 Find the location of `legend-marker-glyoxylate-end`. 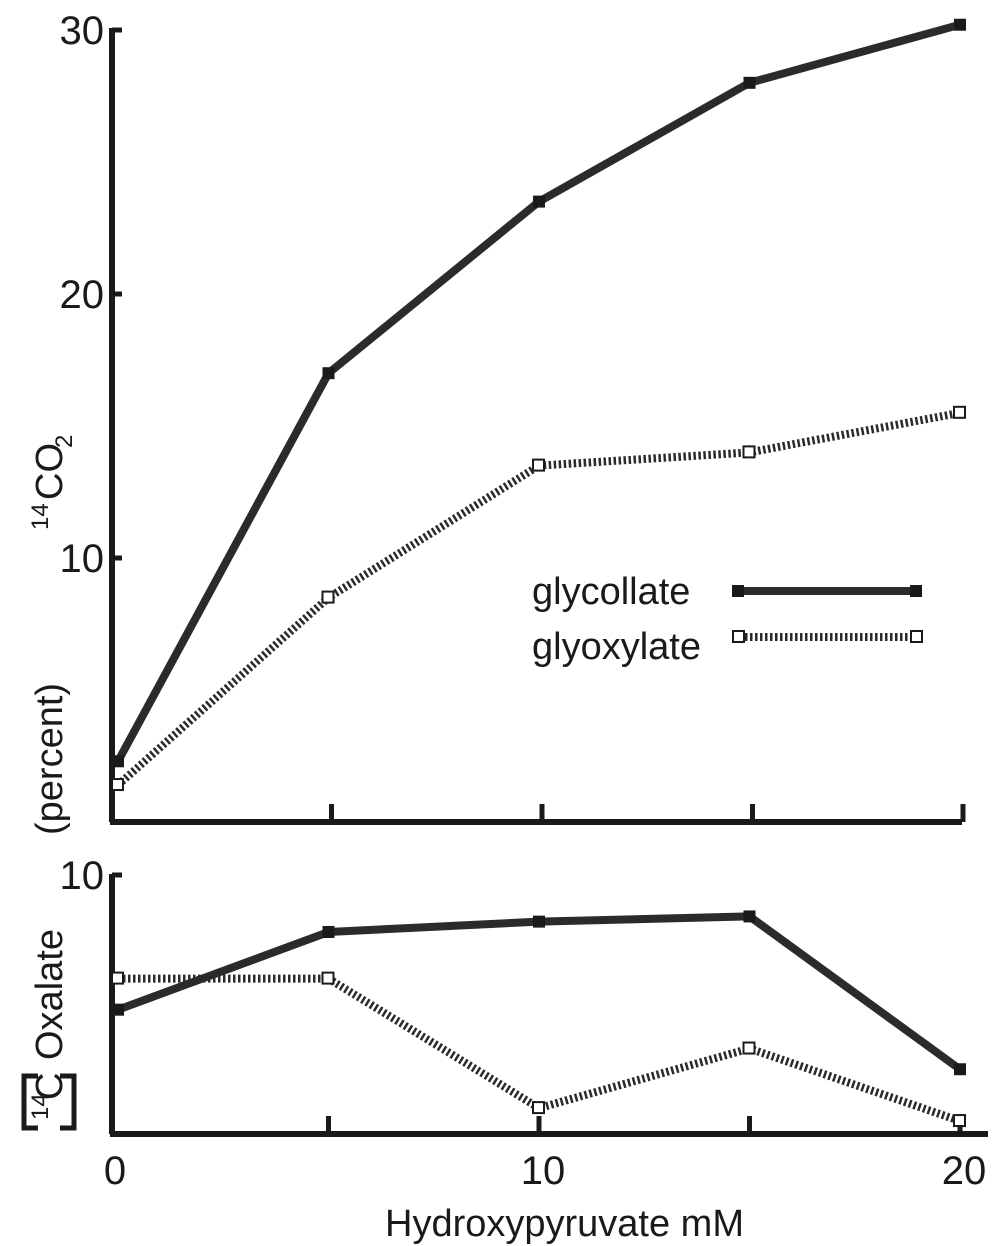

legend-marker-glyoxylate-end is located at coordinates (916, 636).